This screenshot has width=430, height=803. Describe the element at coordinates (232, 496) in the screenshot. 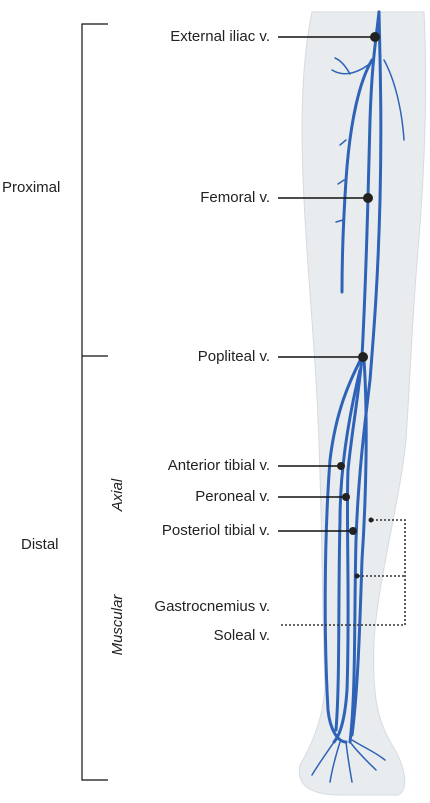

I see `vein-label: Peroneal v.` at that location.